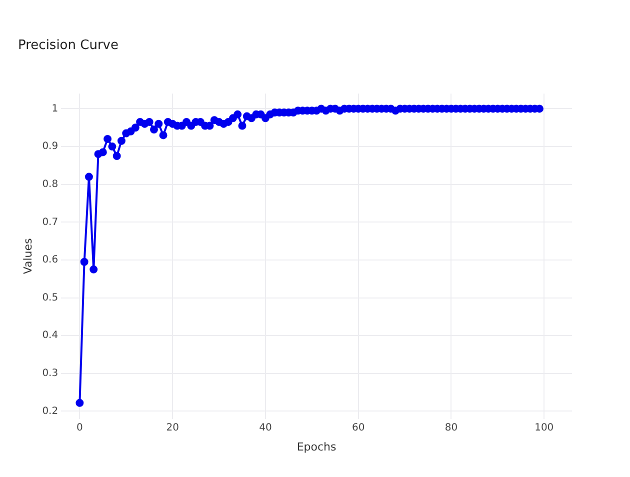 The width and height of the screenshot is (630, 477). What do you see at coordinates (544, 428) in the screenshot?
I see `x-tick-label: 100` at bounding box center [544, 428].